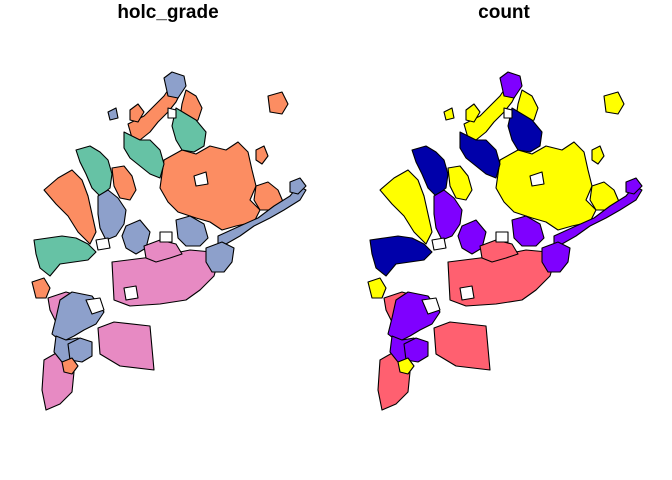  What do you see at coordinates (168, 12) in the screenshot?
I see `panel-title-holc-grade: holc_grade` at bounding box center [168, 12].